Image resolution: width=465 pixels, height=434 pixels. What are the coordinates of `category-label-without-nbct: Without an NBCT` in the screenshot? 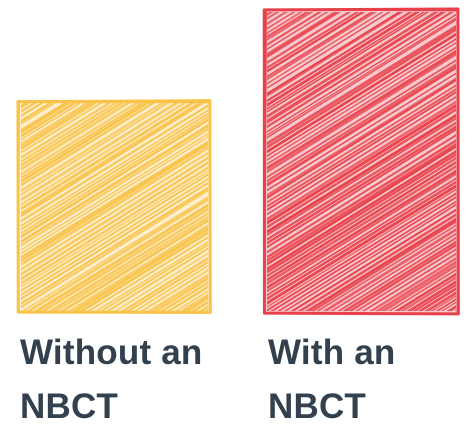 It's located at (120, 380).